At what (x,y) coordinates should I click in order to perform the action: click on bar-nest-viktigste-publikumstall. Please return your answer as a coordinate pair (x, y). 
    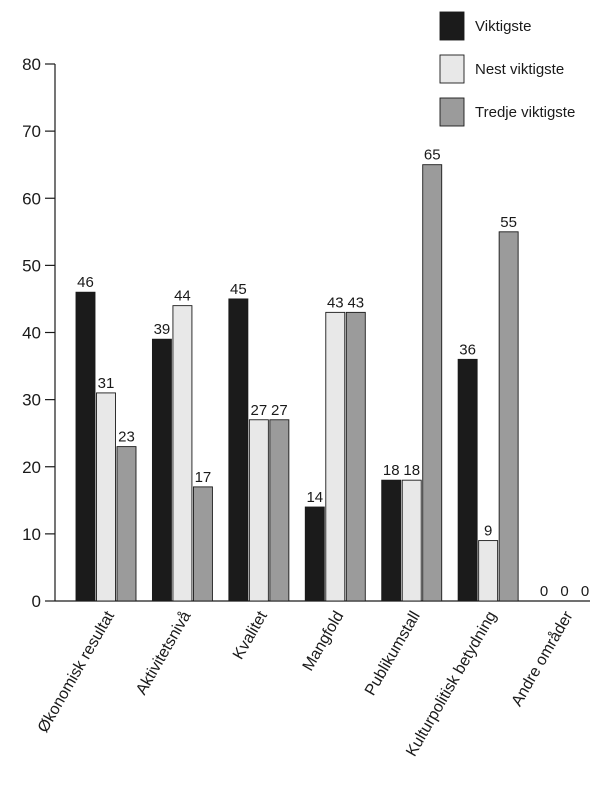
    Looking at the image, I should click on (411, 540).